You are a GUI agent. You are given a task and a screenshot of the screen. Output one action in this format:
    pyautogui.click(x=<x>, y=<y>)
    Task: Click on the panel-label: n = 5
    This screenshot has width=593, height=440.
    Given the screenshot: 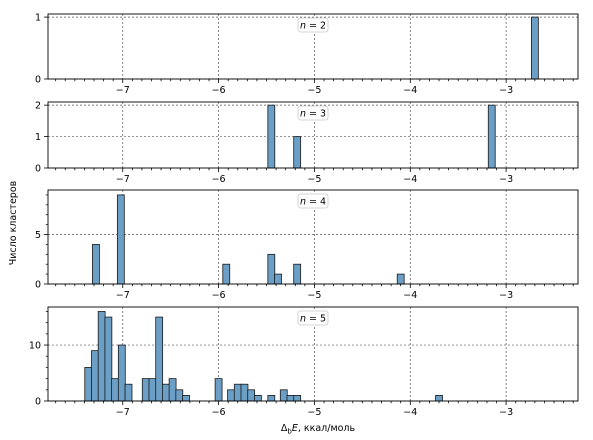 What is the action you would take?
    pyautogui.click(x=313, y=319)
    